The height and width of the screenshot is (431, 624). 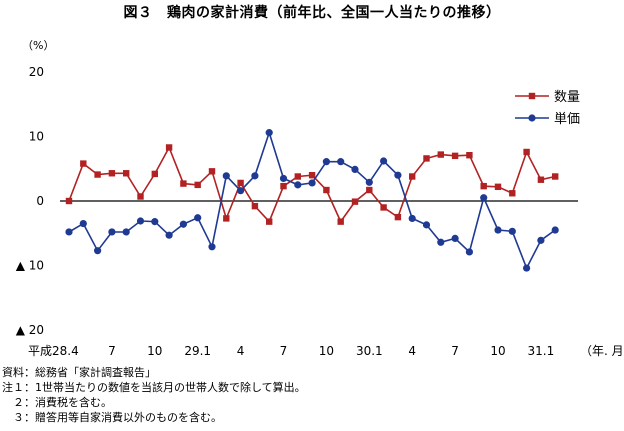 I want to click on legend-marker, so click(x=532, y=96).